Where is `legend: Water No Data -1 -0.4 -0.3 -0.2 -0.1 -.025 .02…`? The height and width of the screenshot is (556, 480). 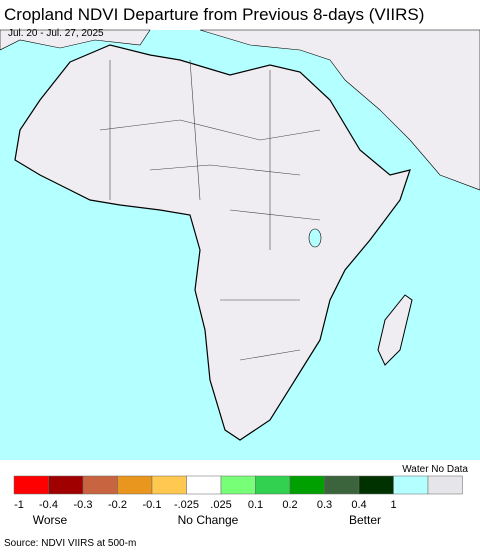
legend: Water No Data -1 -0.4 -0.3 -0.2 -0.1 -.025 .02… is located at coordinates (240, 495).